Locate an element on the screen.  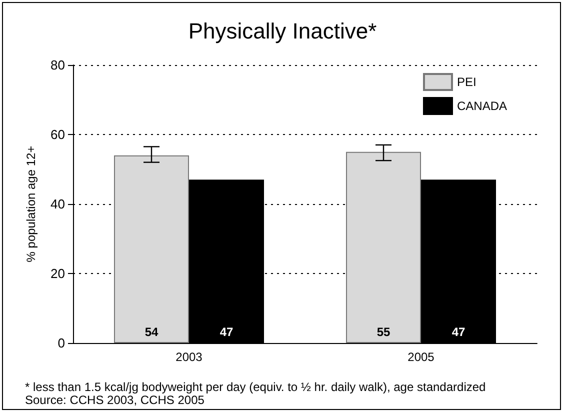
data-label: 54 is located at coordinates (151, 332).